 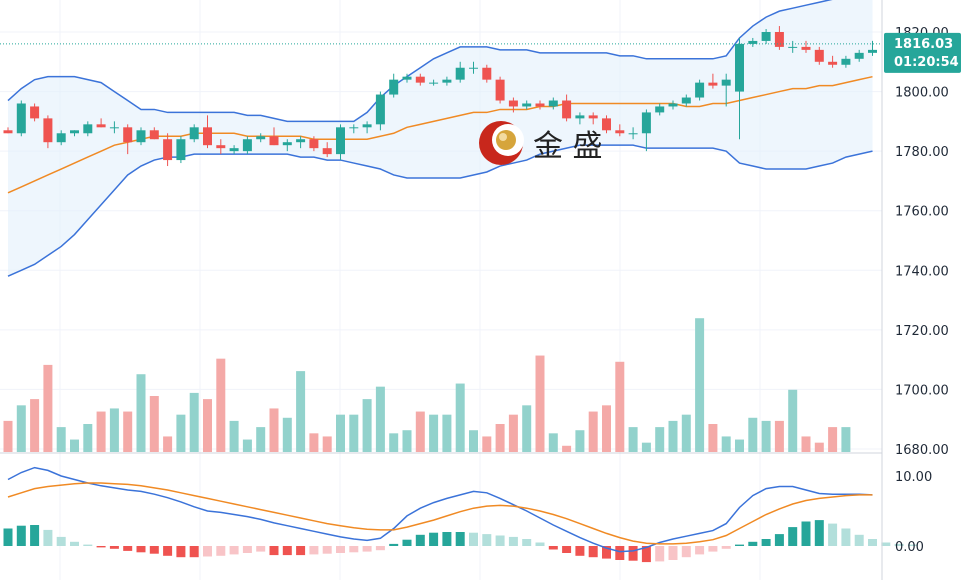 I want to click on price-axis-tick: 1700.00, so click(x=922, y=390).